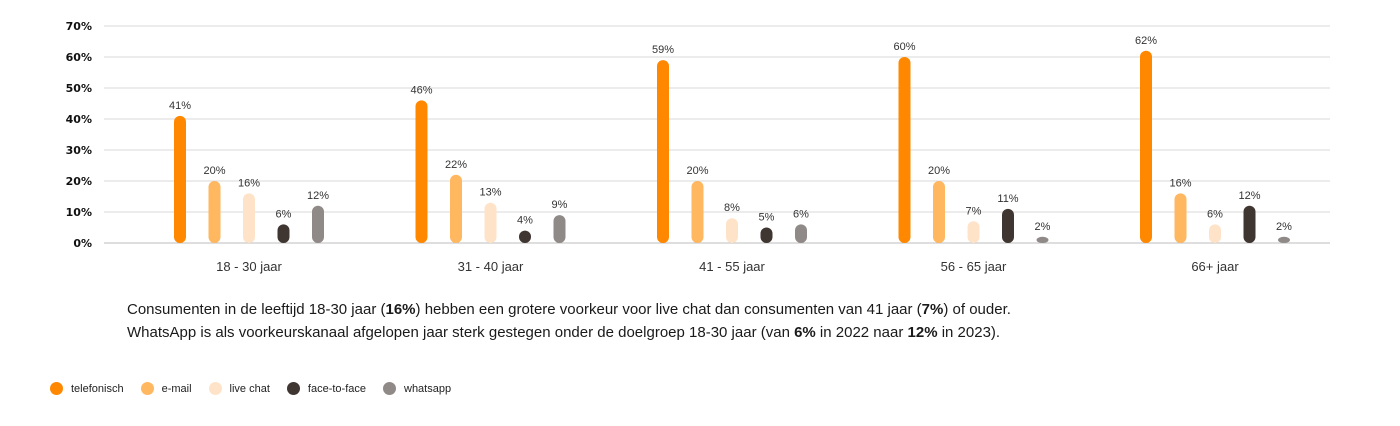 This screenshot has width=1400, height=426. Describe the element at coordinates (732, 208) in the screenshot. I see `data-label: 8%` at that location.